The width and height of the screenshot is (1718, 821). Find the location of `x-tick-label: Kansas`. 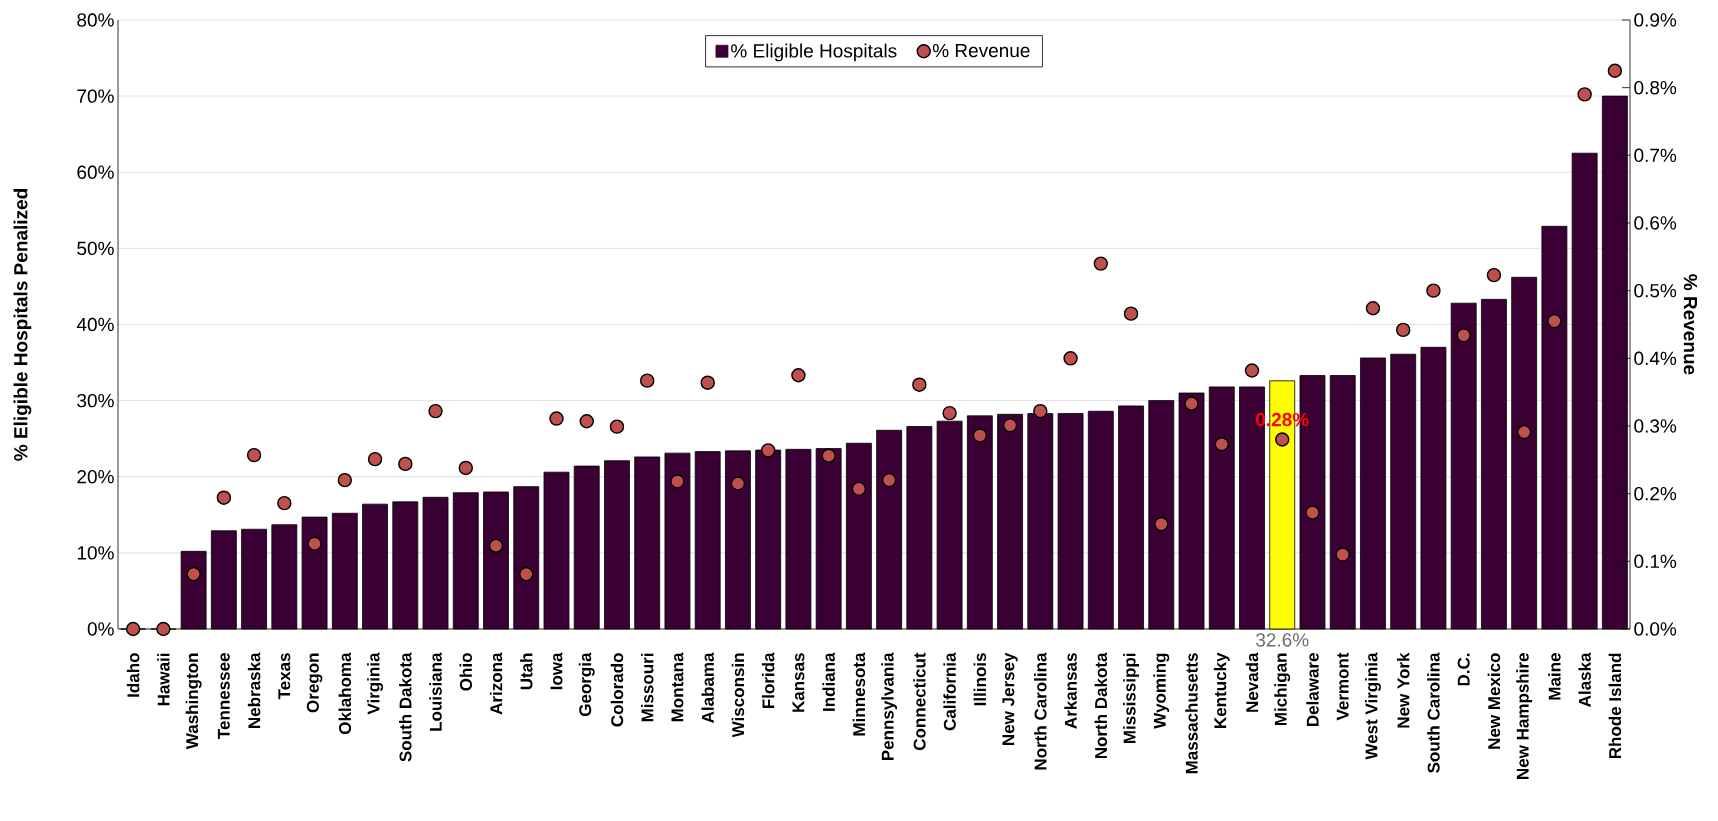

x-tick-label: Kansas is located at coordinates (798, 682).